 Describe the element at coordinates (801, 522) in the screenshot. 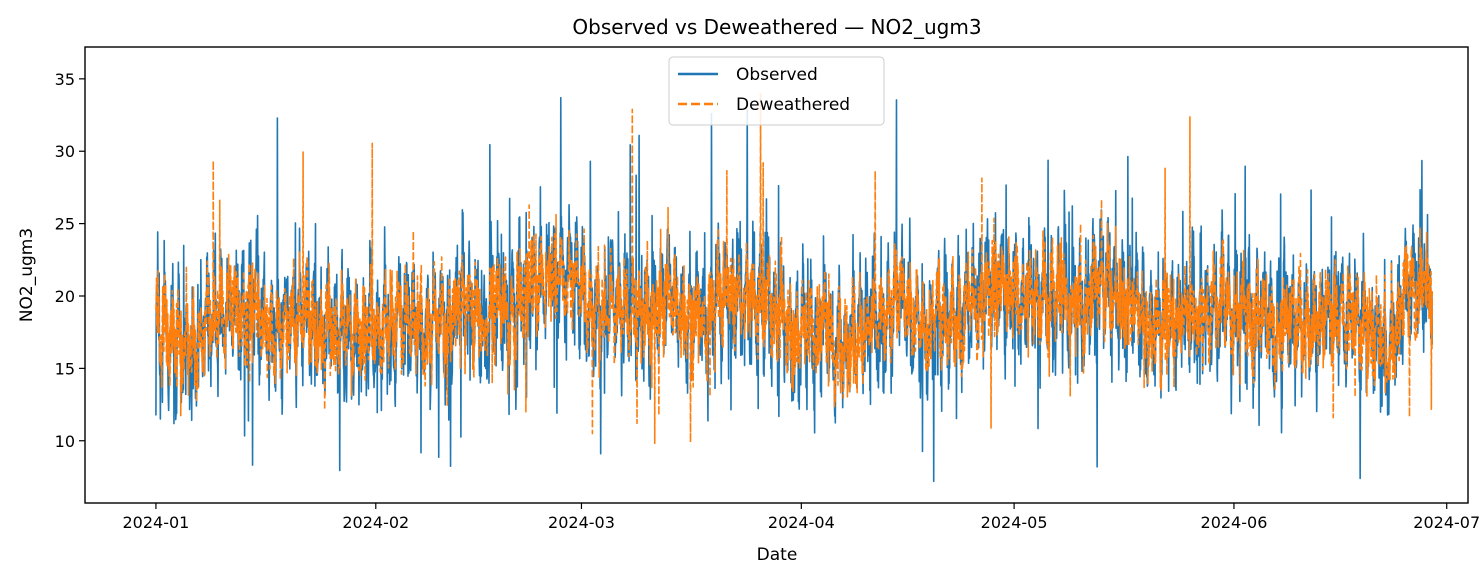

I see `x-tick-label: 2024-04` at that location.